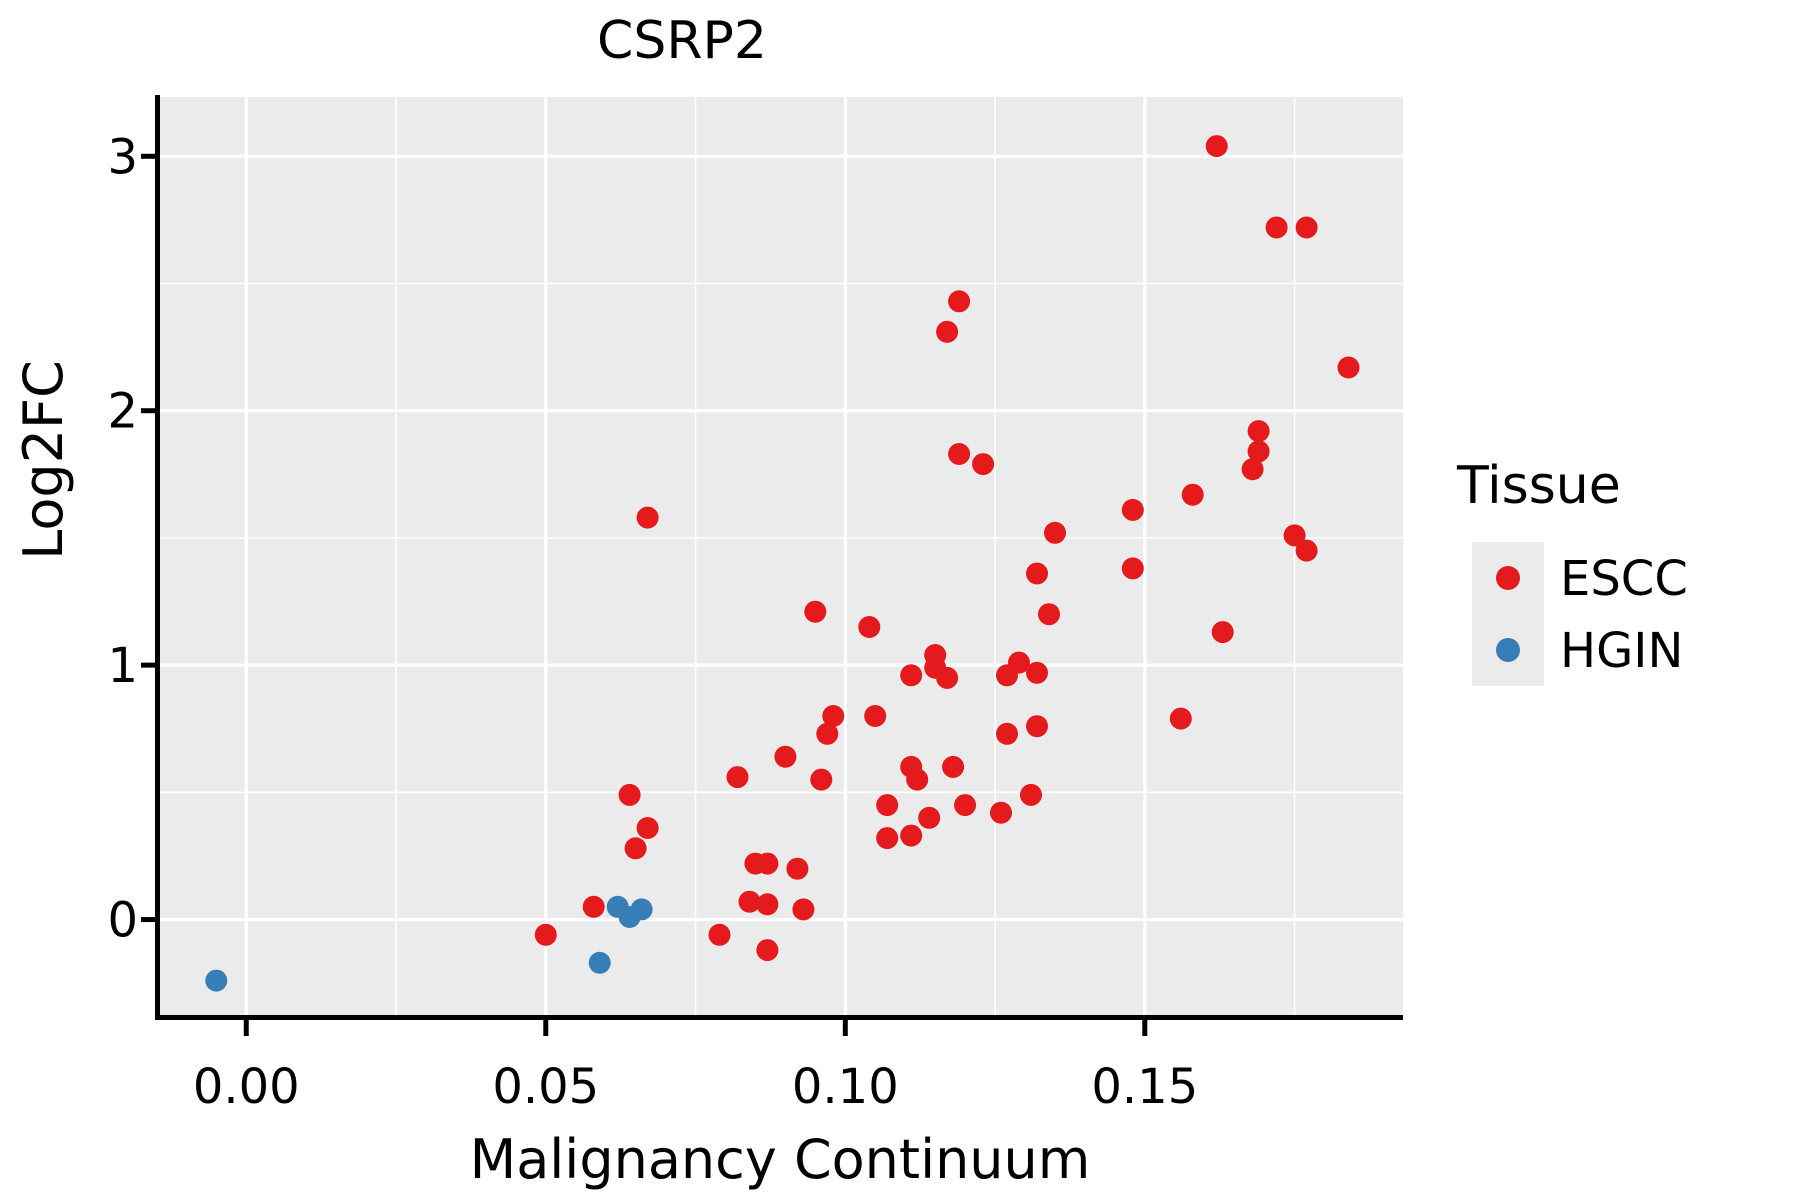  I want to click on y-tick-label: 0, so click(122, 921).